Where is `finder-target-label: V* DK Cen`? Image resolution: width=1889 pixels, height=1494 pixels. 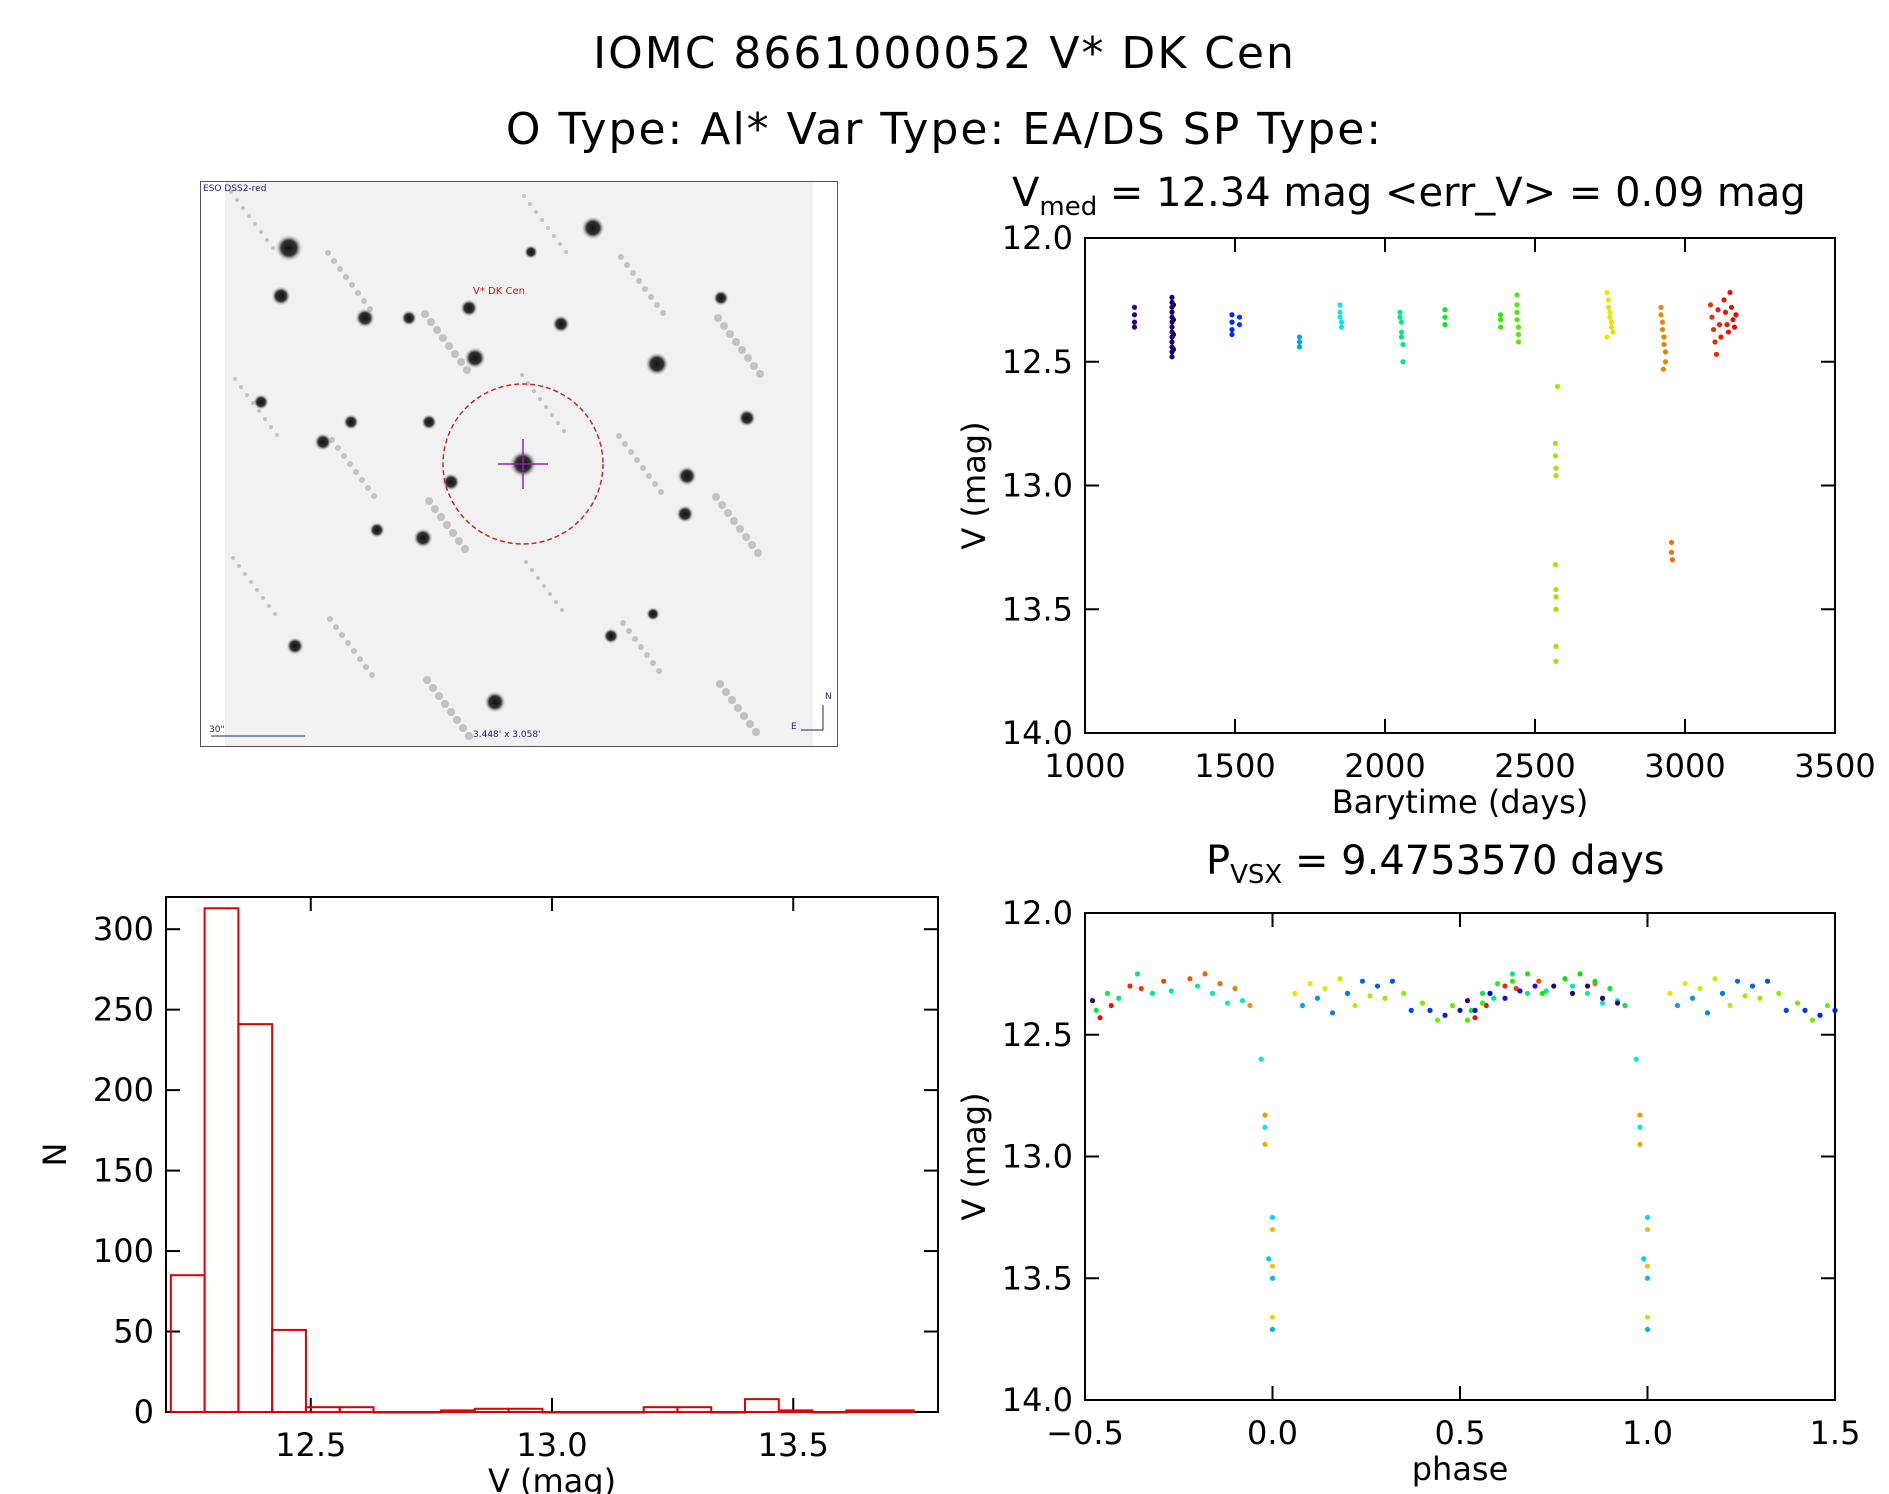
finder-target-label: V* DK Cen is located at coordinates (499, 291).